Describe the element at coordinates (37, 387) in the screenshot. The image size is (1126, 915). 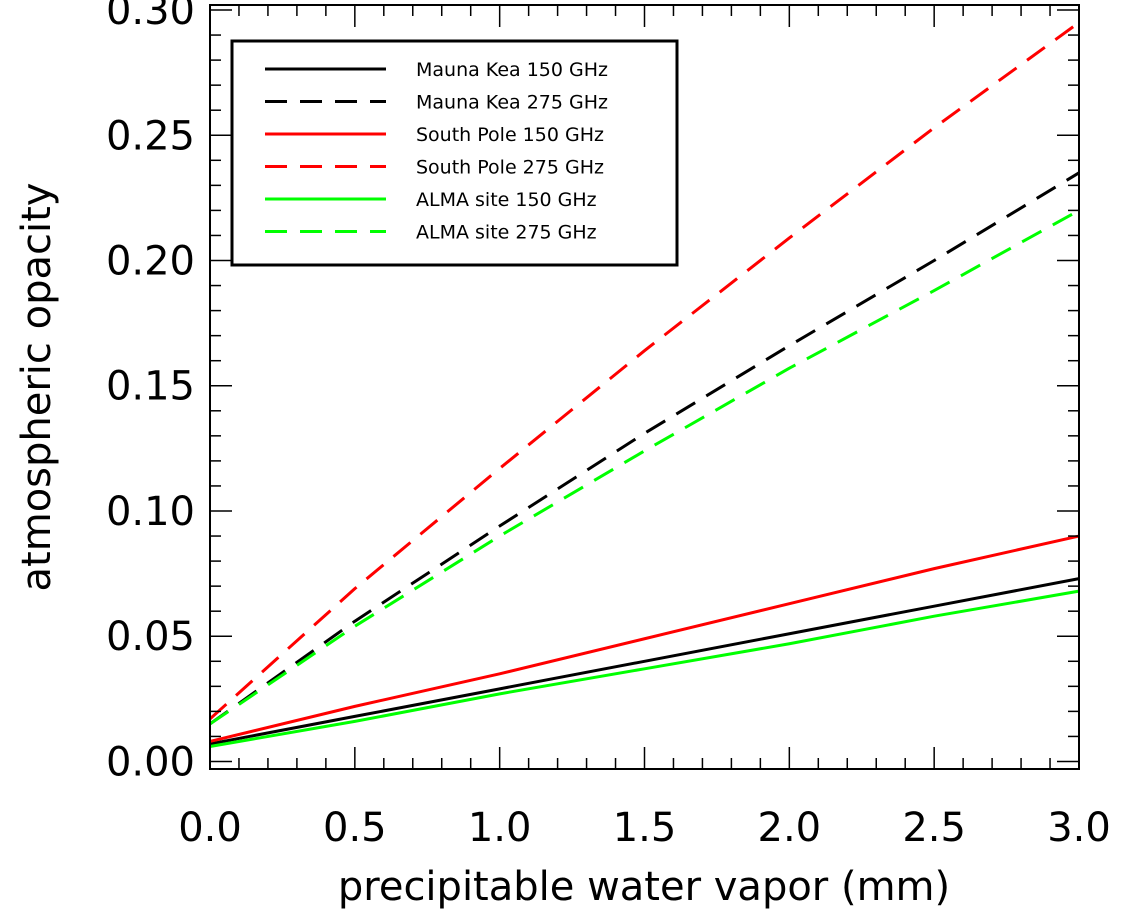
I see `y-axis-label: atmospheric opacity` at that location.